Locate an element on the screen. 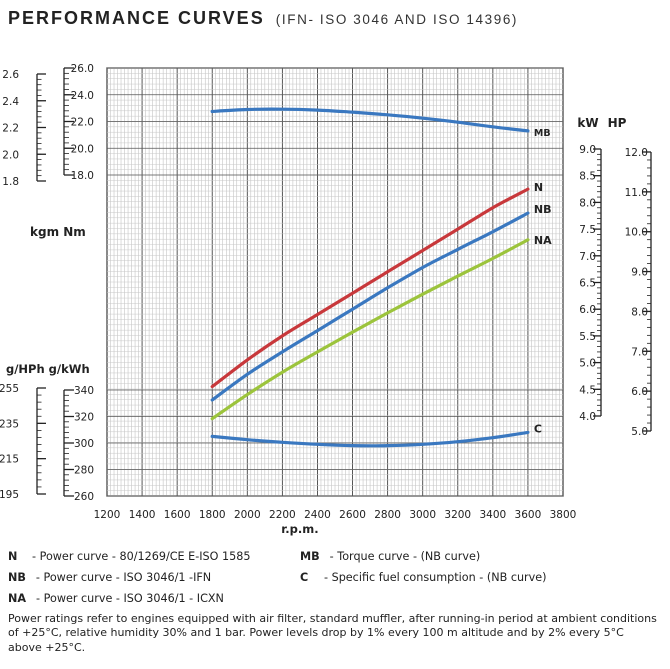  curve-label-n: N is located at coordinates (538, 187).